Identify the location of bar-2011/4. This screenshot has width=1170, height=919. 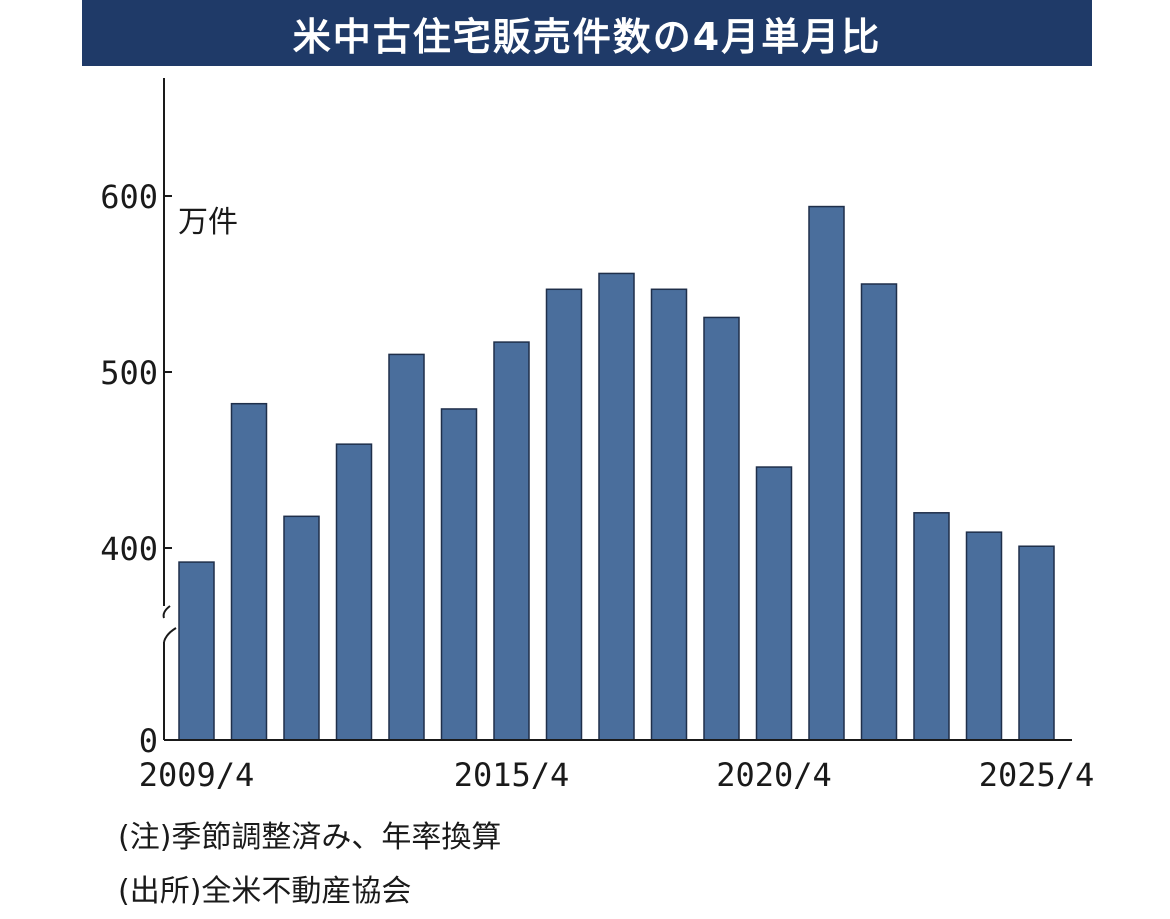
(301, 628).